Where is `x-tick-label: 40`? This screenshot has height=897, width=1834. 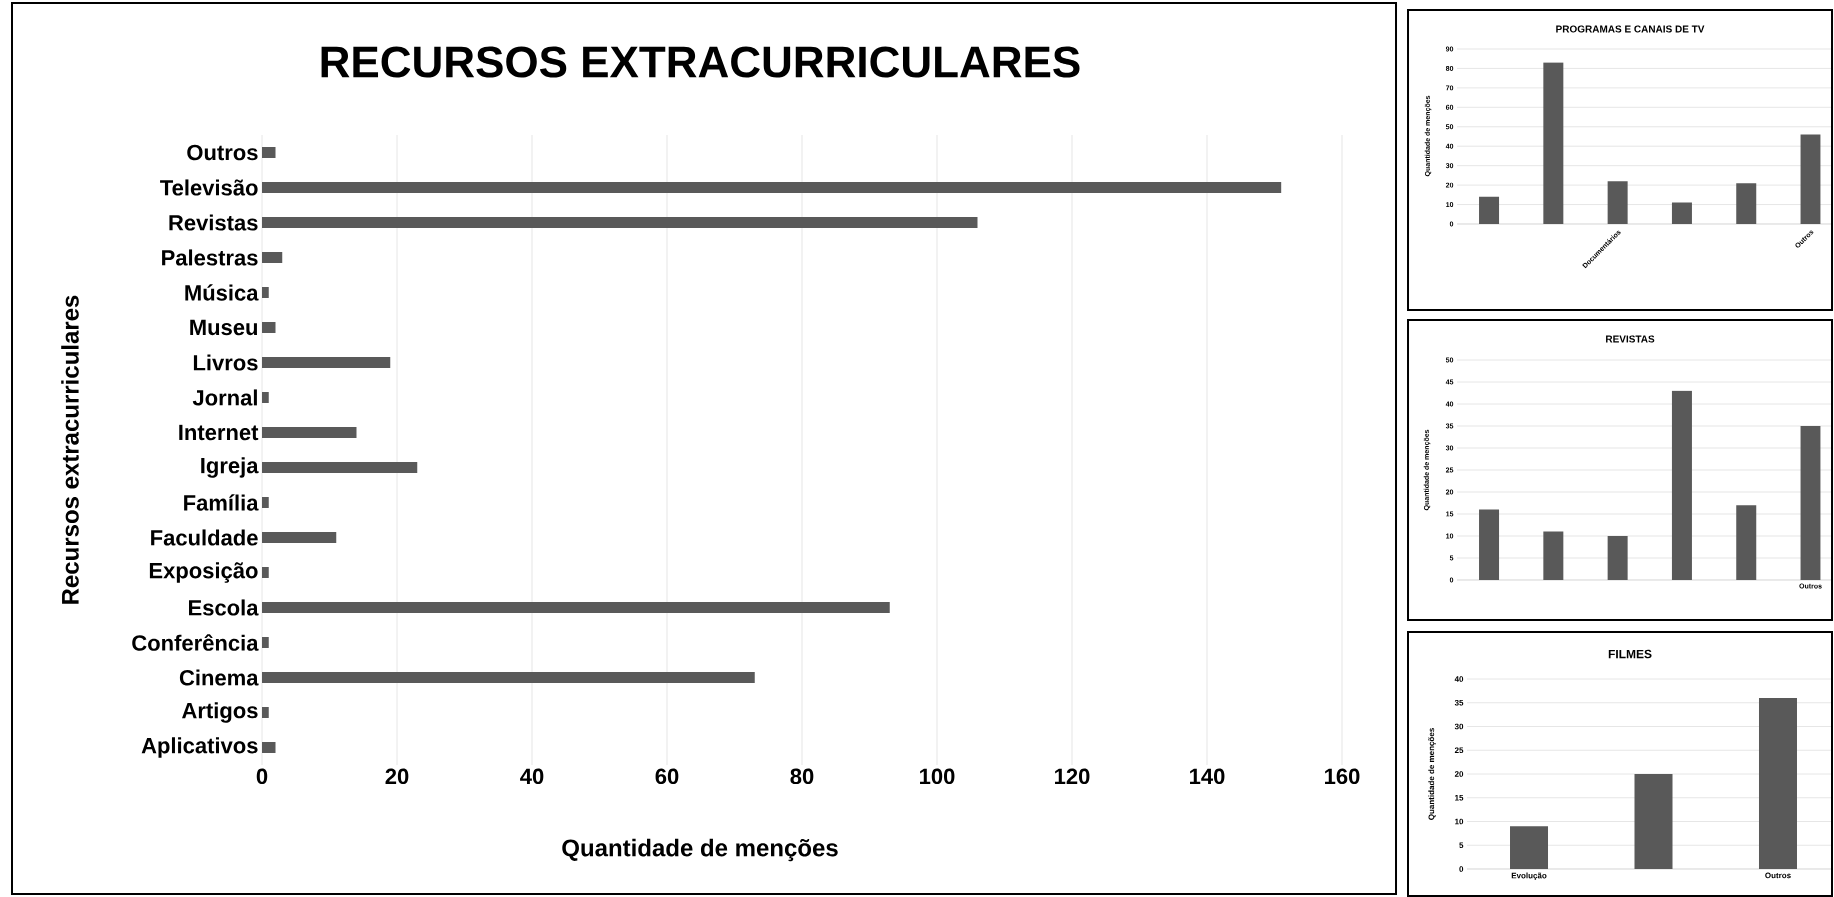
x-tick-label: 40 is located at coordinates (532, 776).